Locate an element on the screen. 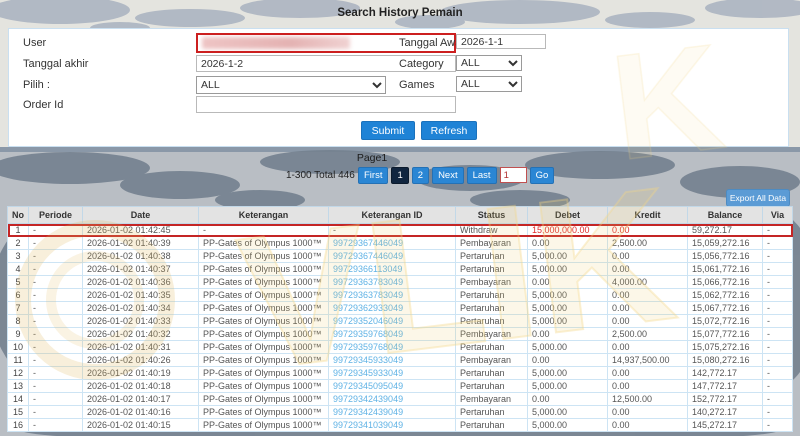  go-button: Go is located at coordinates (542, 175).